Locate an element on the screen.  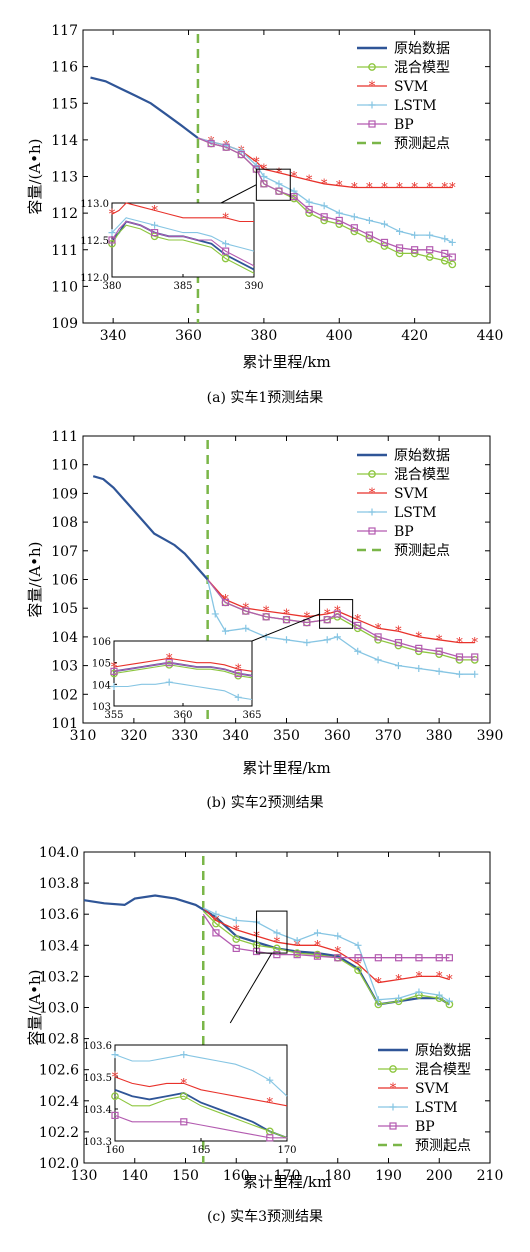
y-tick-label: 117 is located at coordinates (64, 31).